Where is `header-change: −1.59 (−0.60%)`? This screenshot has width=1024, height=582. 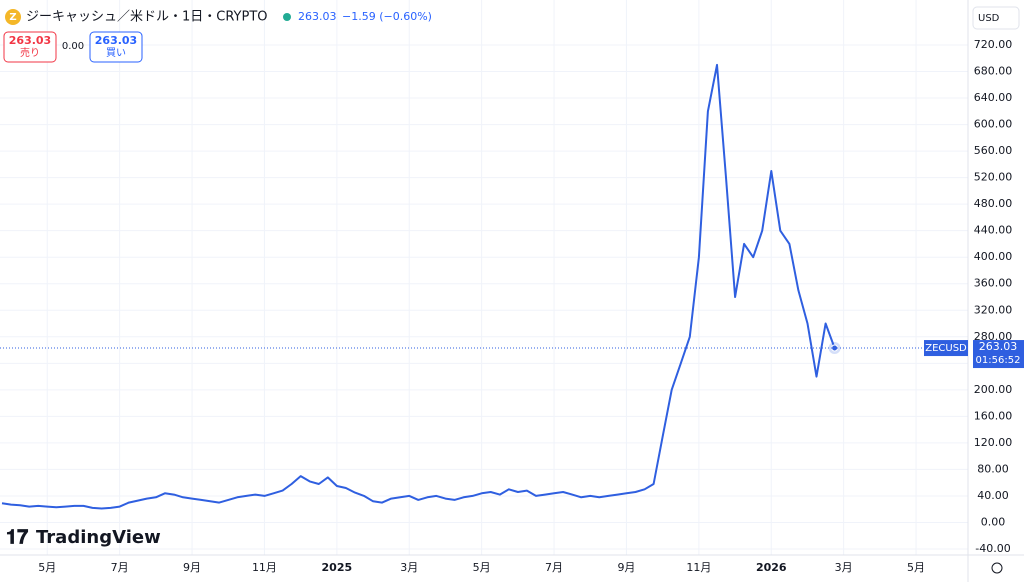 header-change: −1.59 (−0.60%) is located at coordinates (387, 16).